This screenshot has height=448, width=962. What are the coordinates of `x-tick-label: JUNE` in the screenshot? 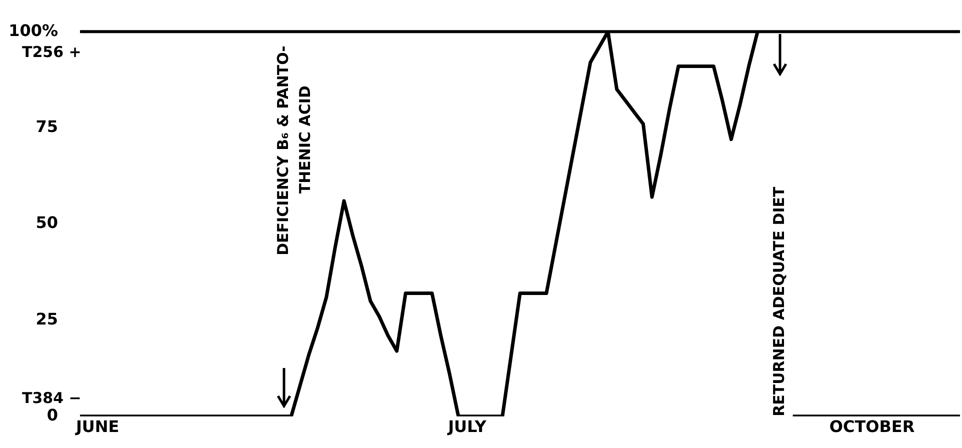 It's located at (97, 426).